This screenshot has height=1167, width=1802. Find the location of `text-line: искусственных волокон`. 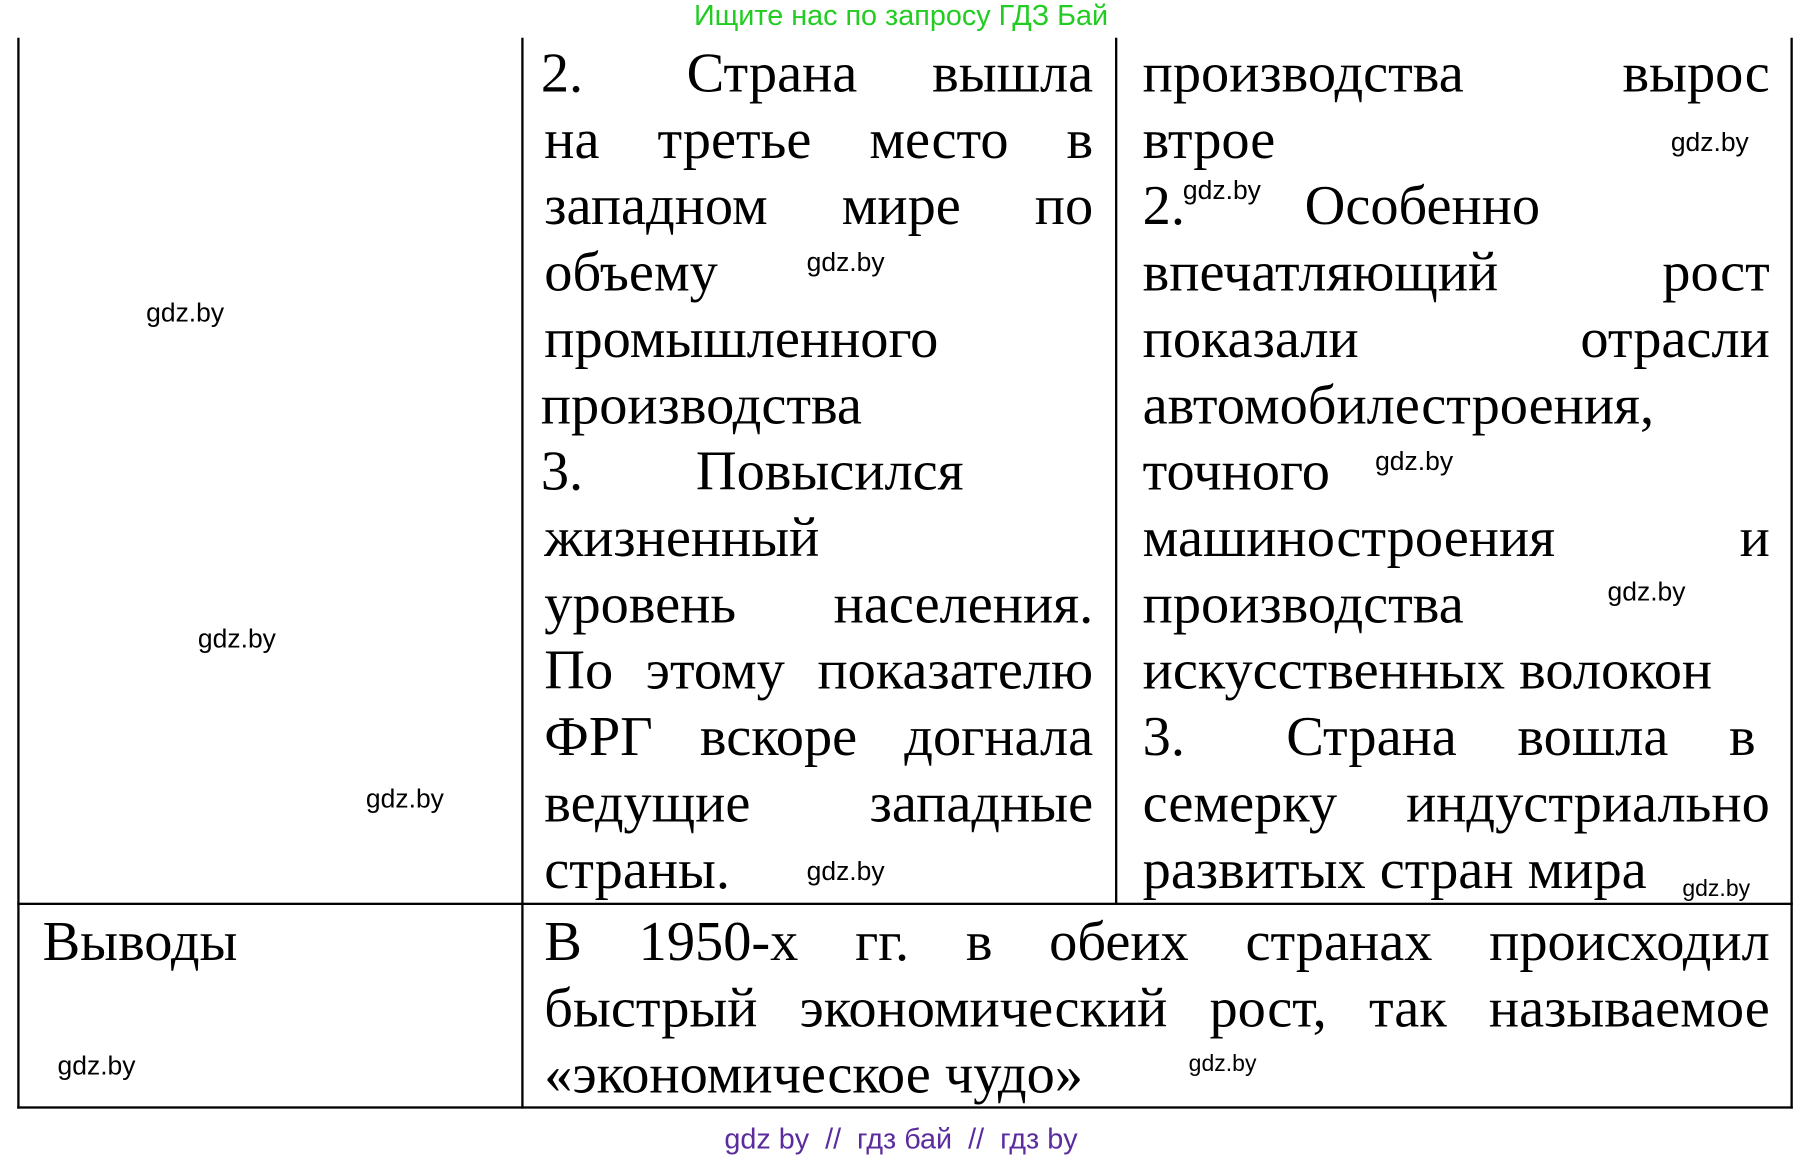

text-line: искусственных волокон is located at coordinates (1427, 670).